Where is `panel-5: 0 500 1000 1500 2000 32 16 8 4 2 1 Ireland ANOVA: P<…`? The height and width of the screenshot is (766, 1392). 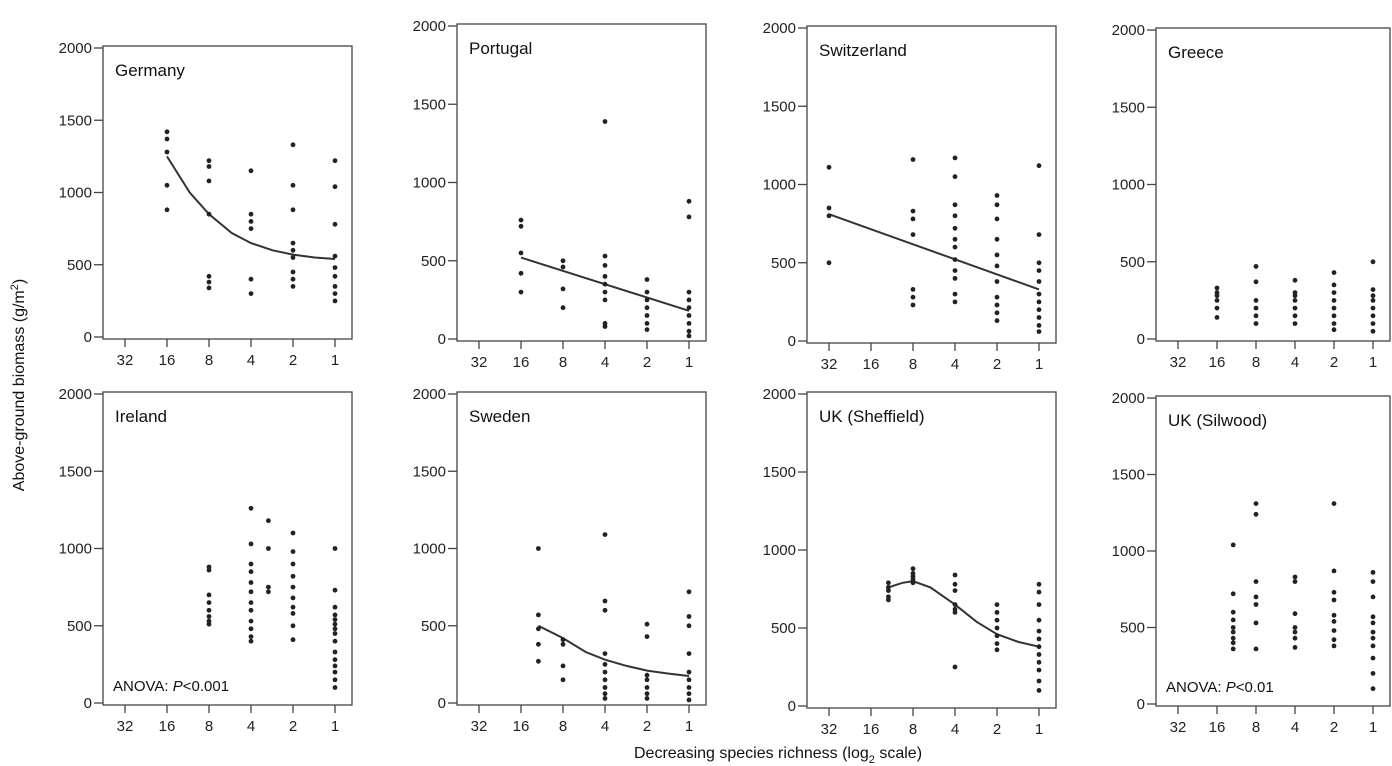 panel-5: 0 500 1000 1500 2000 32 16 8 4 2 1 Ireland ANOVA: P<… is located at coordinates (206, 560).